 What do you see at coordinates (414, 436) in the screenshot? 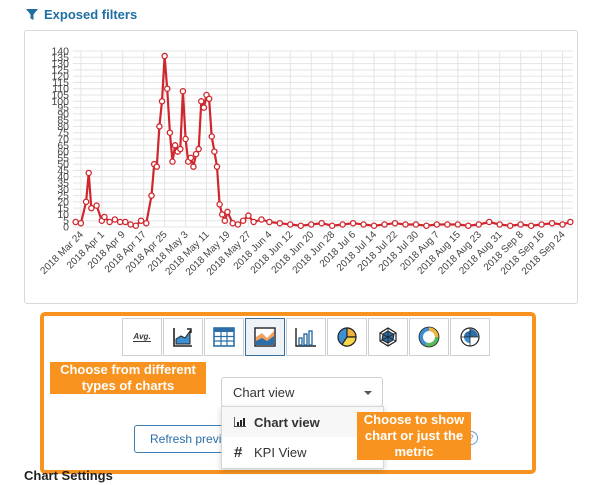
I see `view-toggle-callout: Choose to show chart or just the metric` at bounding box center [414, 436].